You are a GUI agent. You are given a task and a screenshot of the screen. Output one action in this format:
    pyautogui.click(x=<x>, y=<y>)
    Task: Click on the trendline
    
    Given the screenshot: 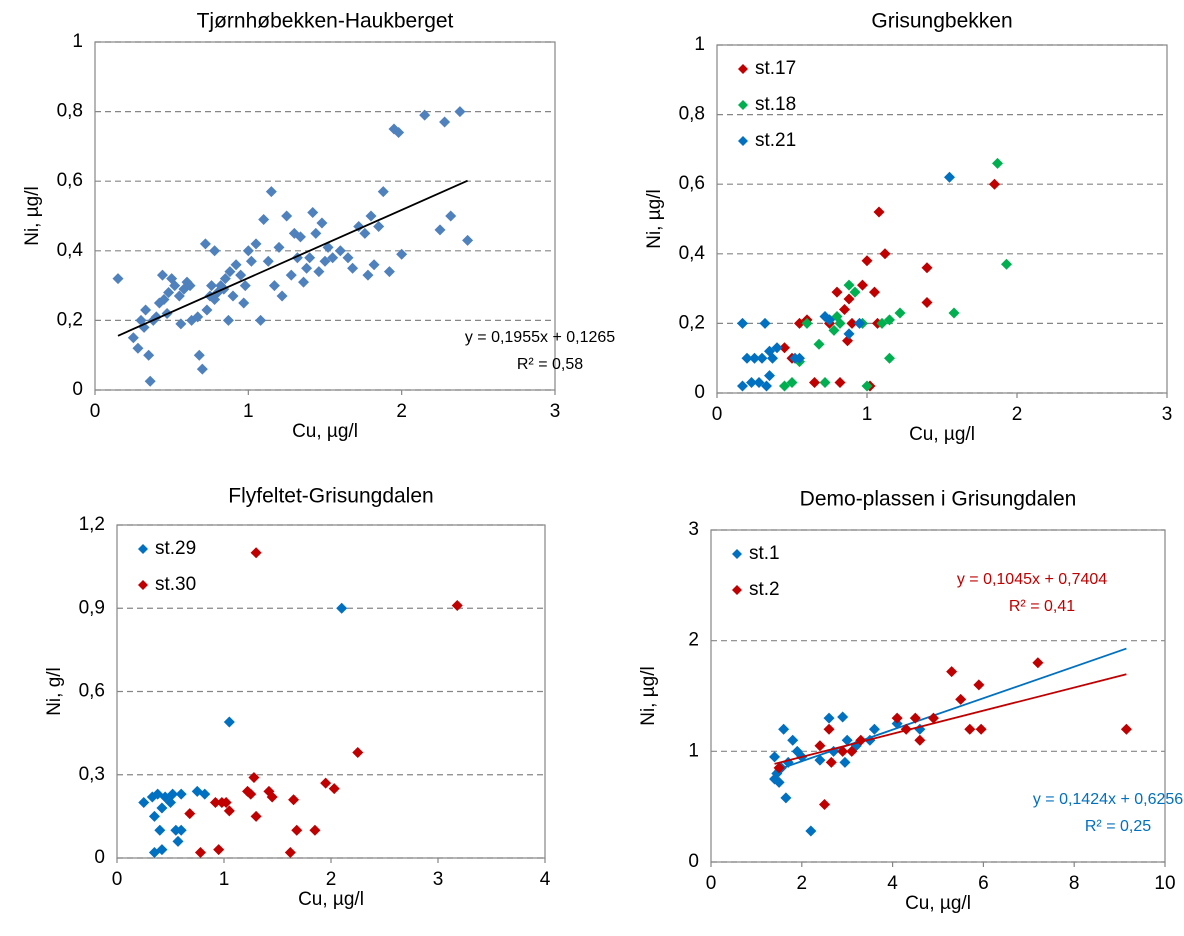 What is the action you would take?
    pyautogui.click(x=950, y=719)
    